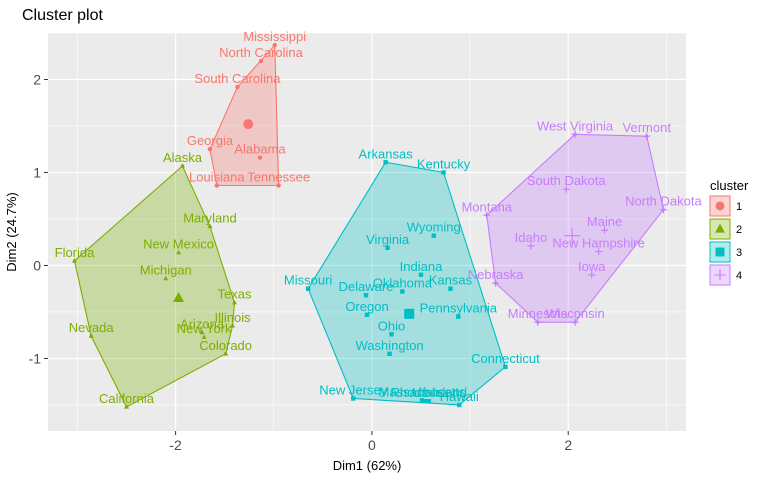  What do you see at coordinates (451, 280) in the screenshot?
I see `point-label: Kansas` at bounding box center [451, 280].